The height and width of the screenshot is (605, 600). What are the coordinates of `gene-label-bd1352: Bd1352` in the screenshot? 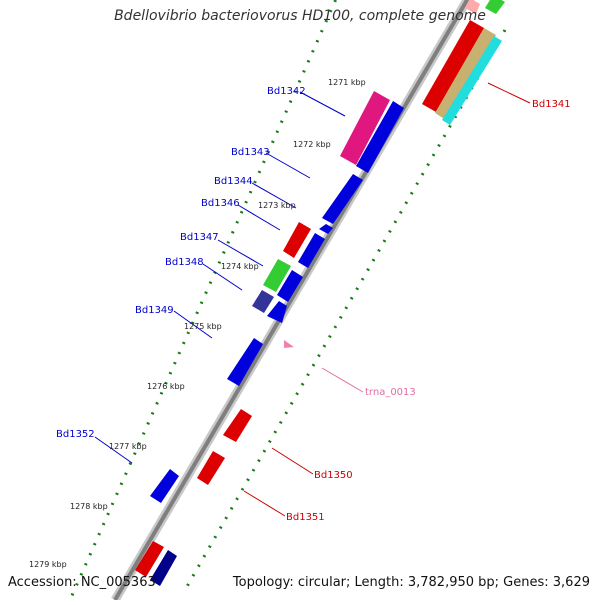 It's located at (75, 434).